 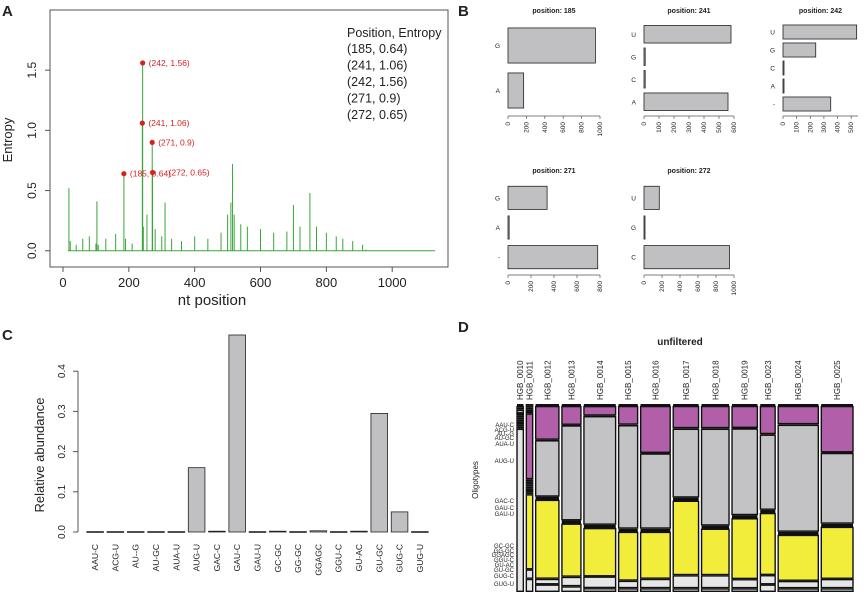 I want to click on panel-d-sample-label: HGB_0025, so click(x=837, y=380).